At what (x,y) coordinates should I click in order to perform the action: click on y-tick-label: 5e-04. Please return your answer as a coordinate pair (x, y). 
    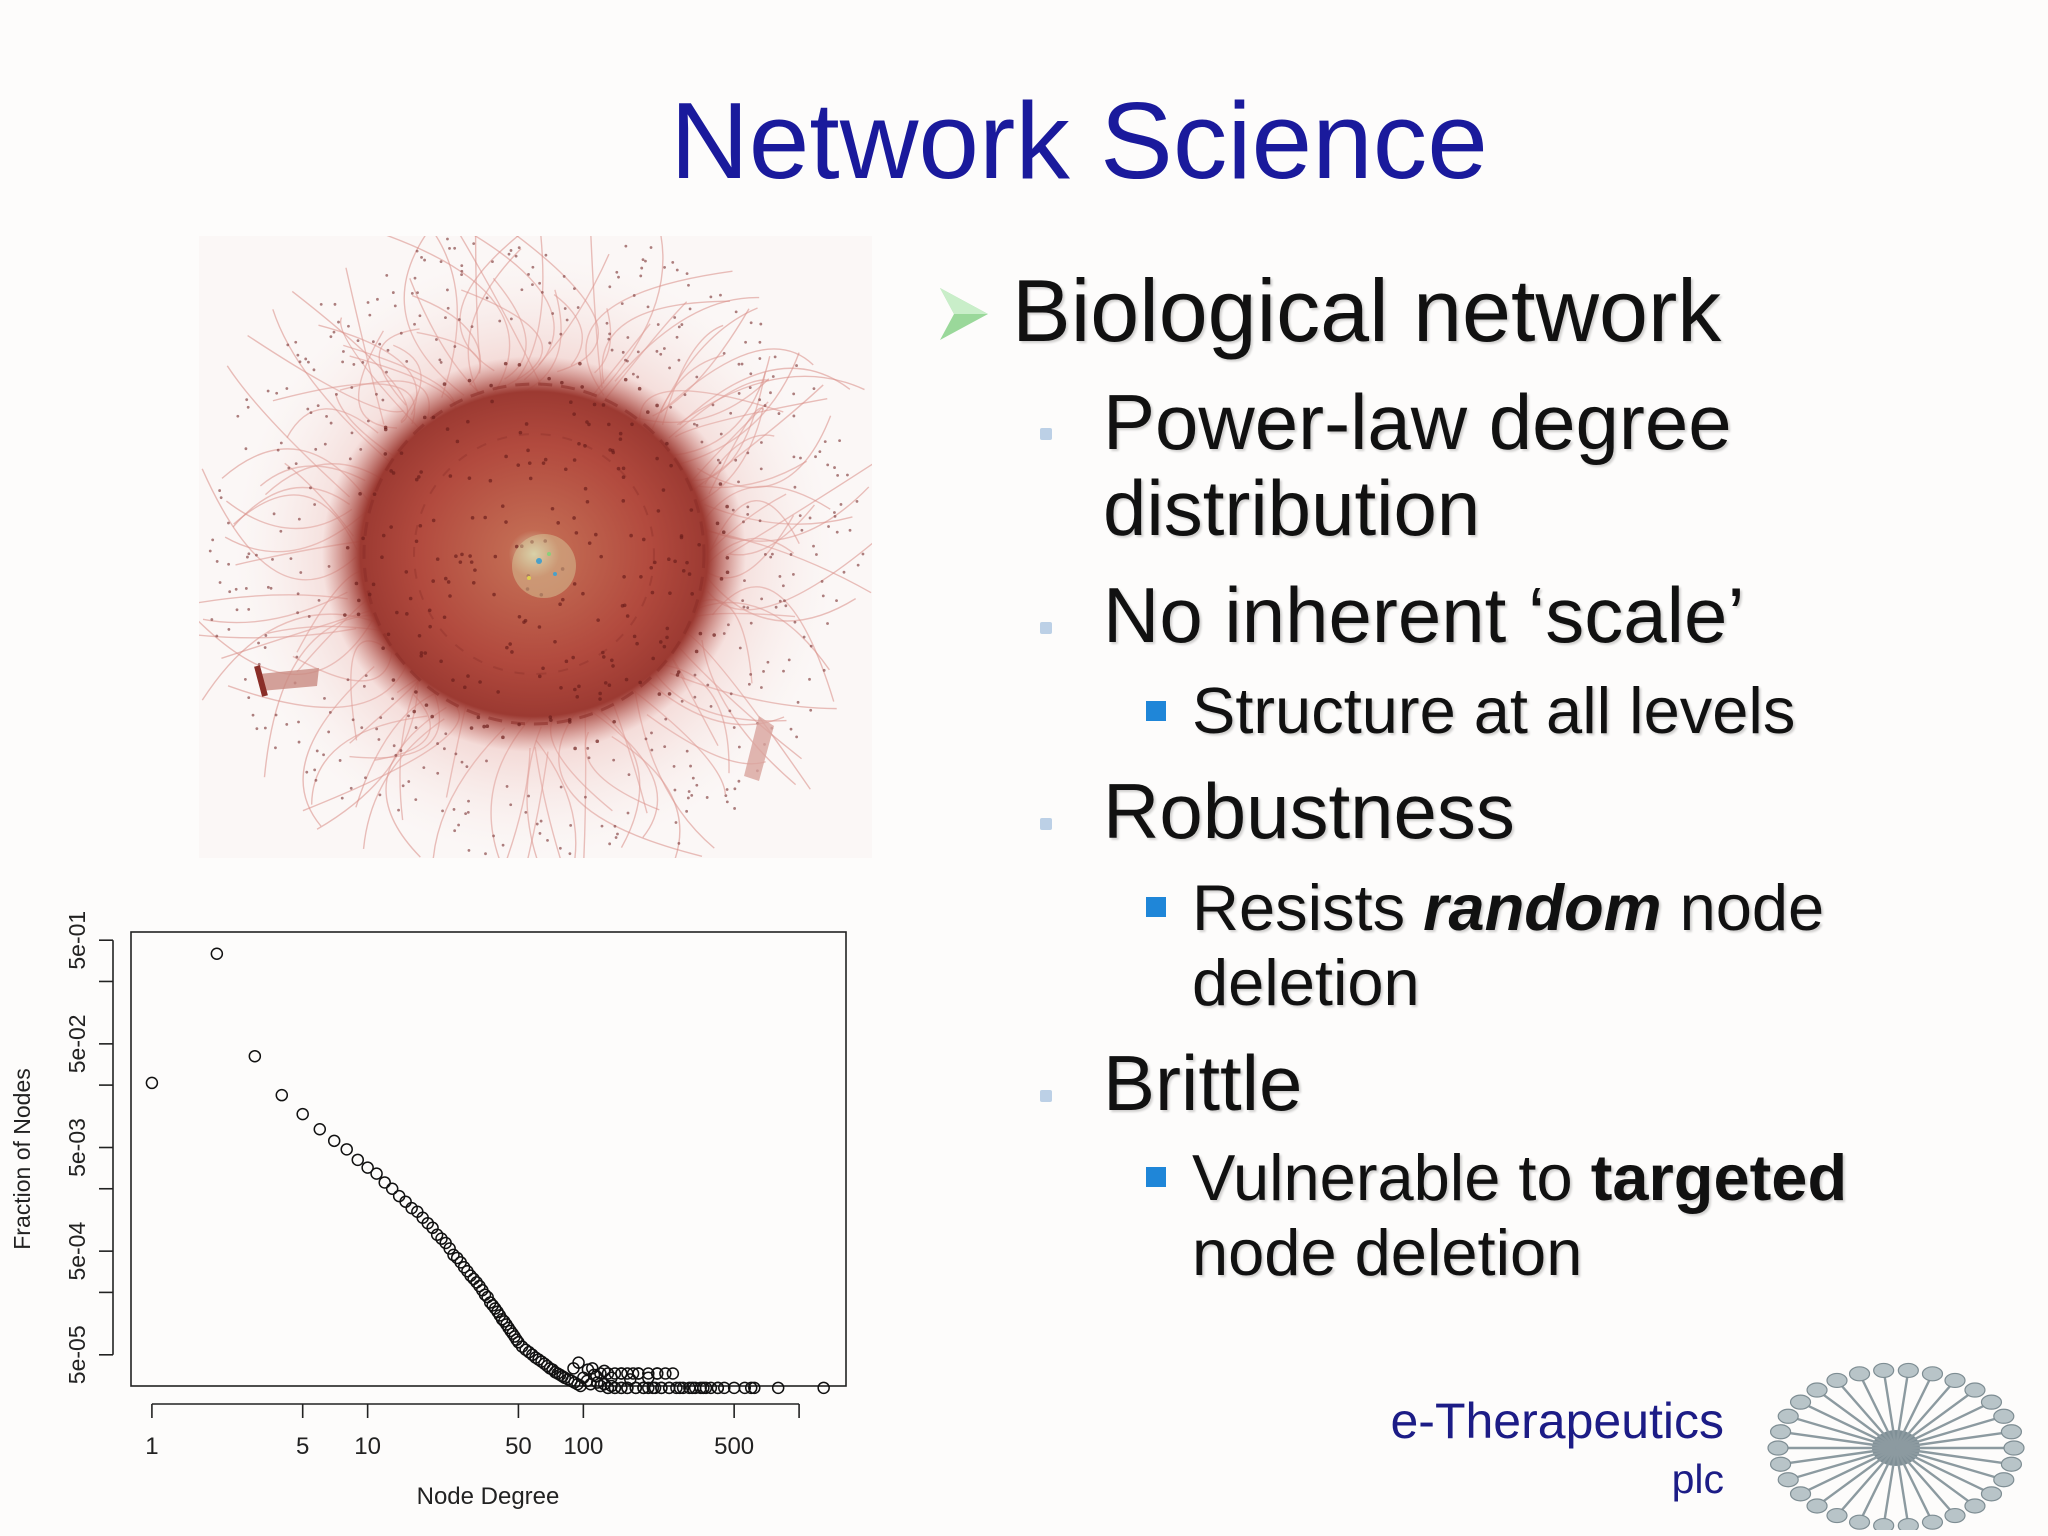
    Looking at the image, I should click on (77, 1251).